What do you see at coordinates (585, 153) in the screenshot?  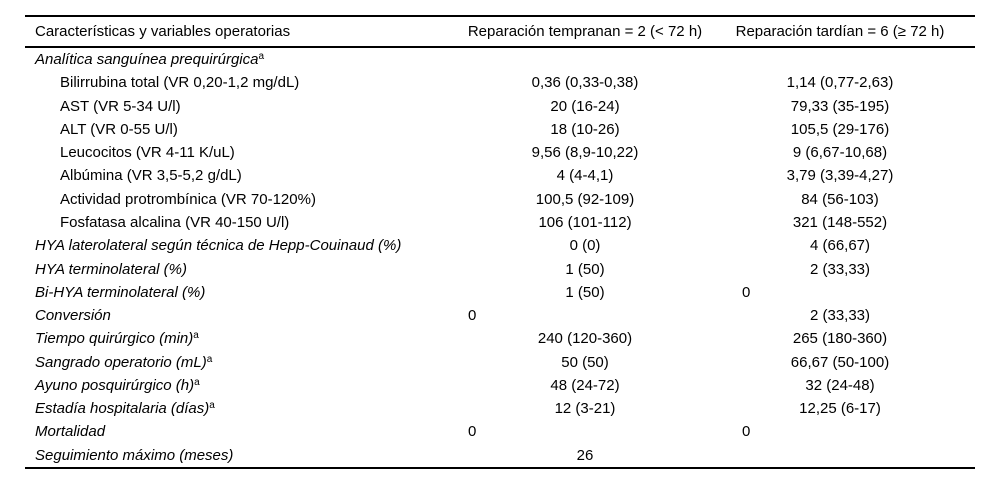 I see `value-early: 9,56 (8,9-10,22)` at bounding box center [585, 153].